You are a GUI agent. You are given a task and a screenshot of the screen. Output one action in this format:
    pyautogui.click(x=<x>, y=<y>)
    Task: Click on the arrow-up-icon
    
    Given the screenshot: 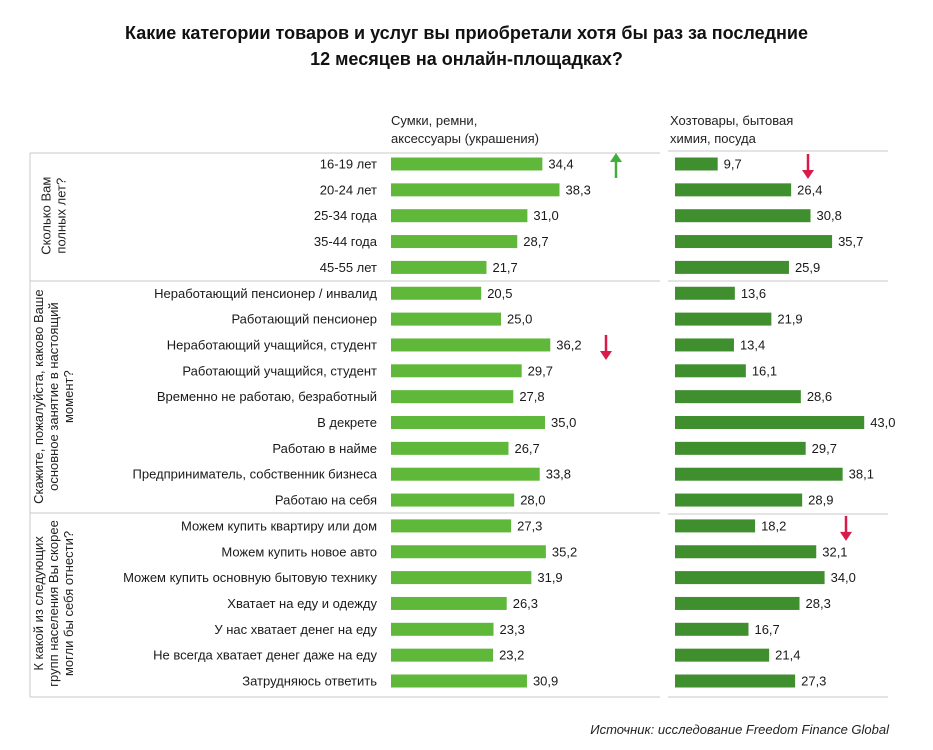 What is the action you would take?
    pyautogui.click(x=616, y=157)
    